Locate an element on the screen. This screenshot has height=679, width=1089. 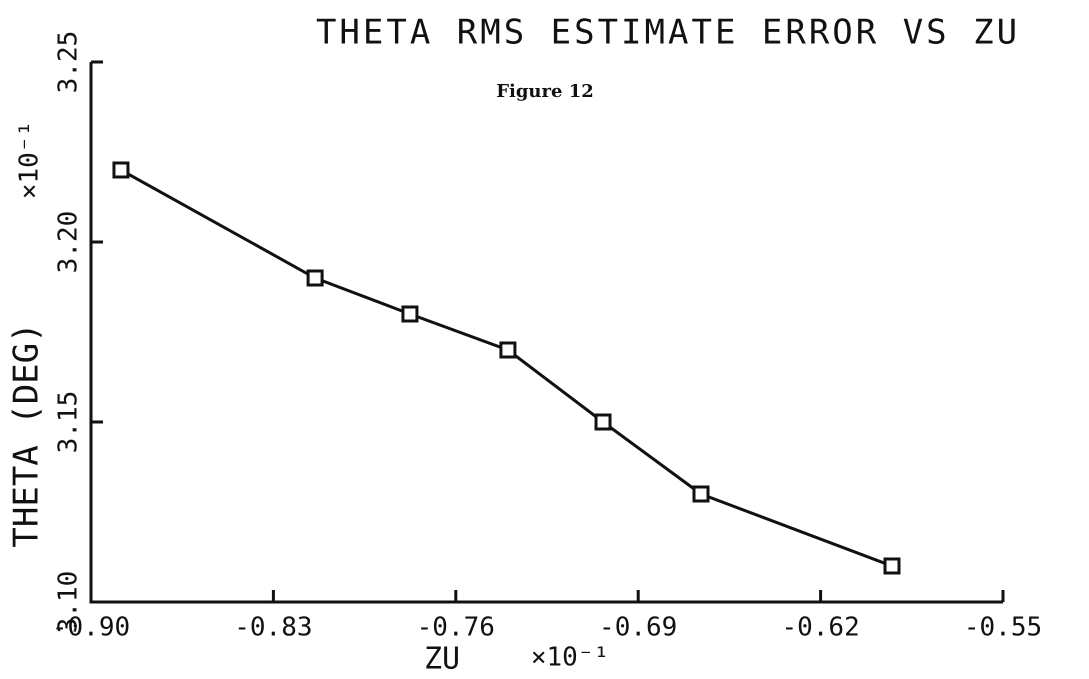
x-tick-label: -0.76 is located at coordinates (456, 628).